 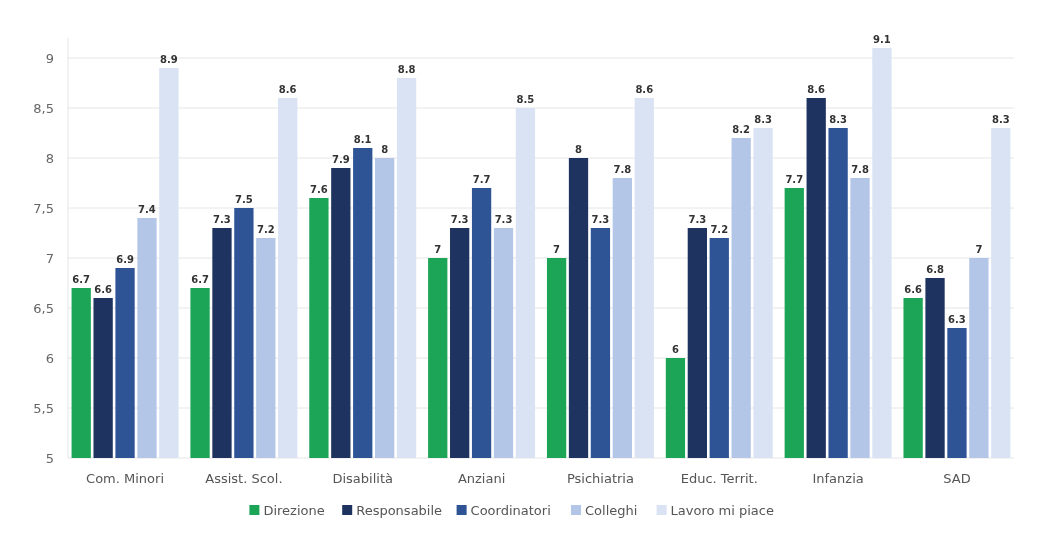 I want to click on x-tick-label: Assist. Scol., so click(x=244, y=478).